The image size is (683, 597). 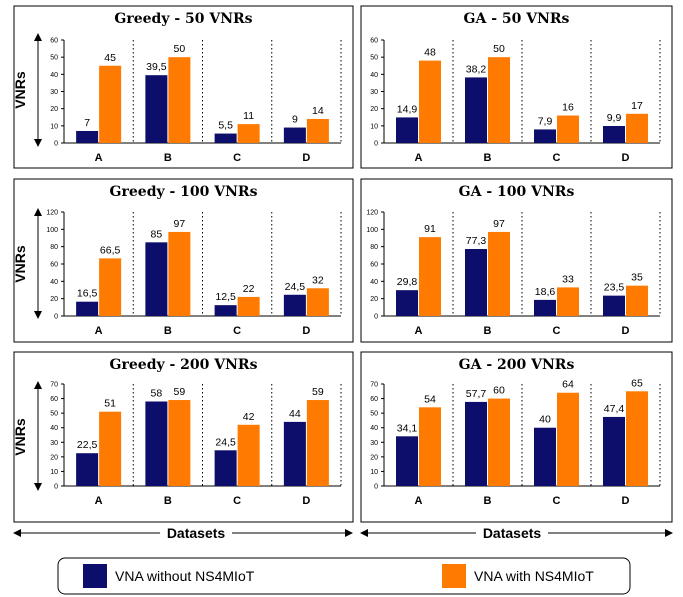 What do you see at coordinates (248, 116) in the screenshot?
I see `data-label: 11` at bounding box center [248, 116].